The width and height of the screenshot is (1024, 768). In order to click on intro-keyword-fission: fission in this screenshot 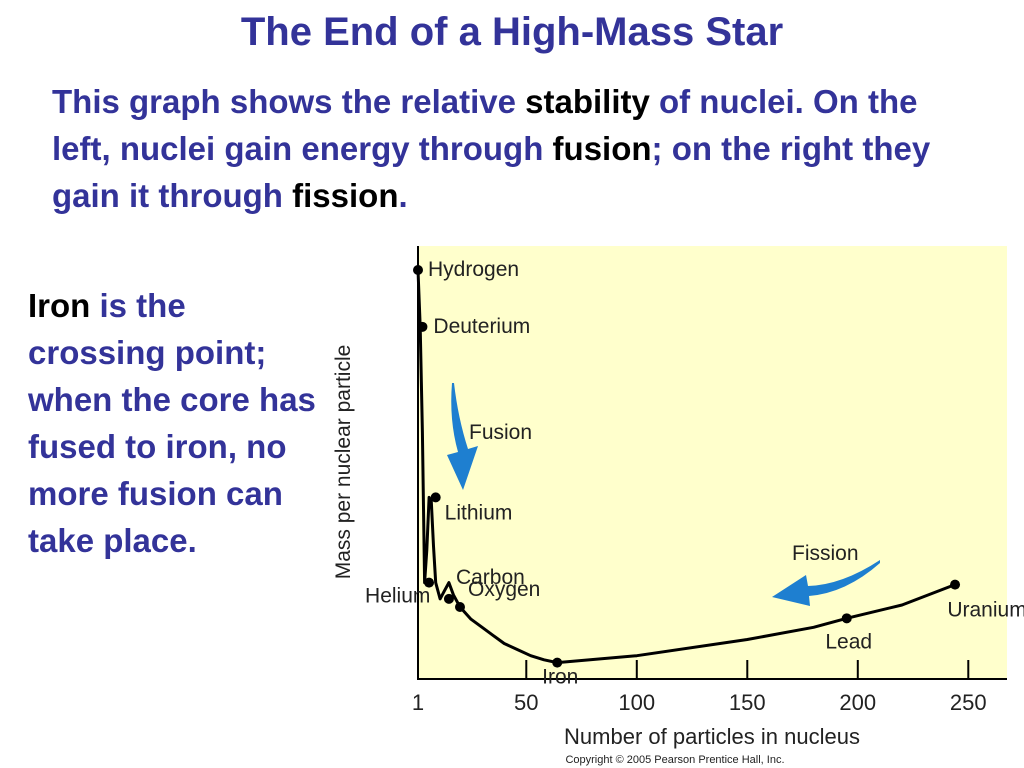, I will do `click(345, 195)`.